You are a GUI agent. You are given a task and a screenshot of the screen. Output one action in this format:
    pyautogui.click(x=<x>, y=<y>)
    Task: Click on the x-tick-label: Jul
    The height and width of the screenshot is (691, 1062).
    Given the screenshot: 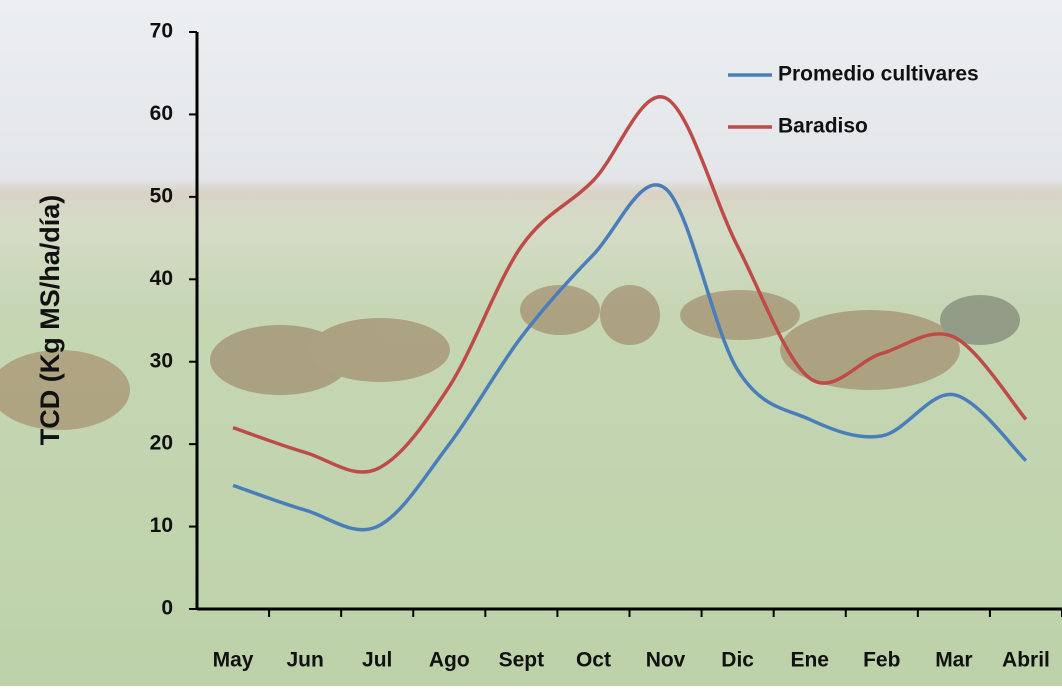 What is the action you would take?
    pyautogui.click(x=377, y=660)
    